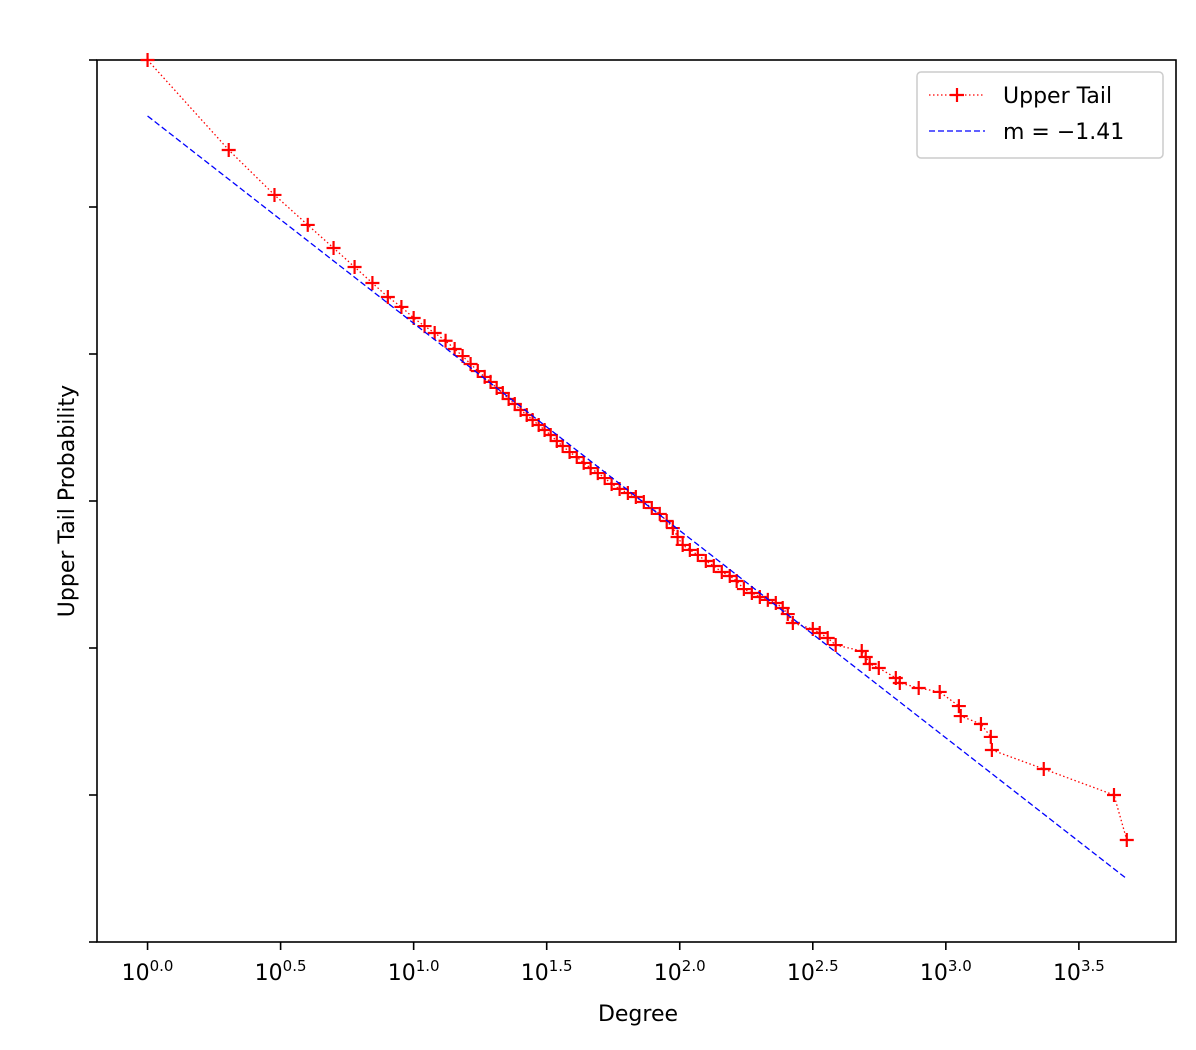  I want to click on x-tick-label: 103.5, so click(1079, 971).